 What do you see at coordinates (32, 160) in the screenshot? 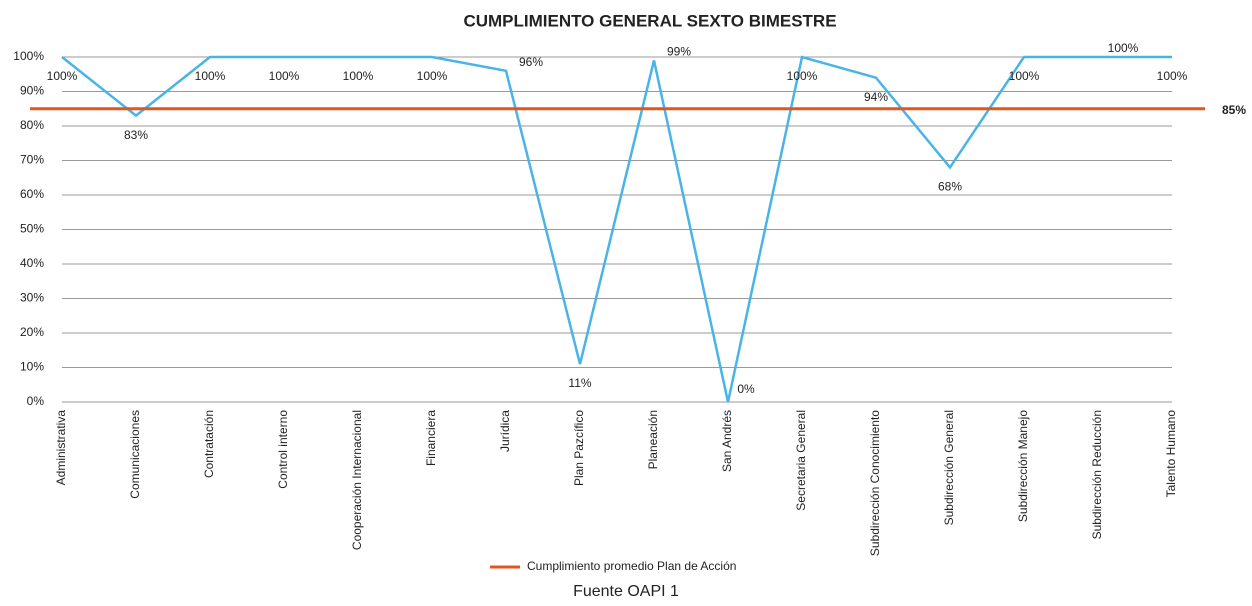
I see `y-tick-label: 70%` at bounding box center [32, 160].